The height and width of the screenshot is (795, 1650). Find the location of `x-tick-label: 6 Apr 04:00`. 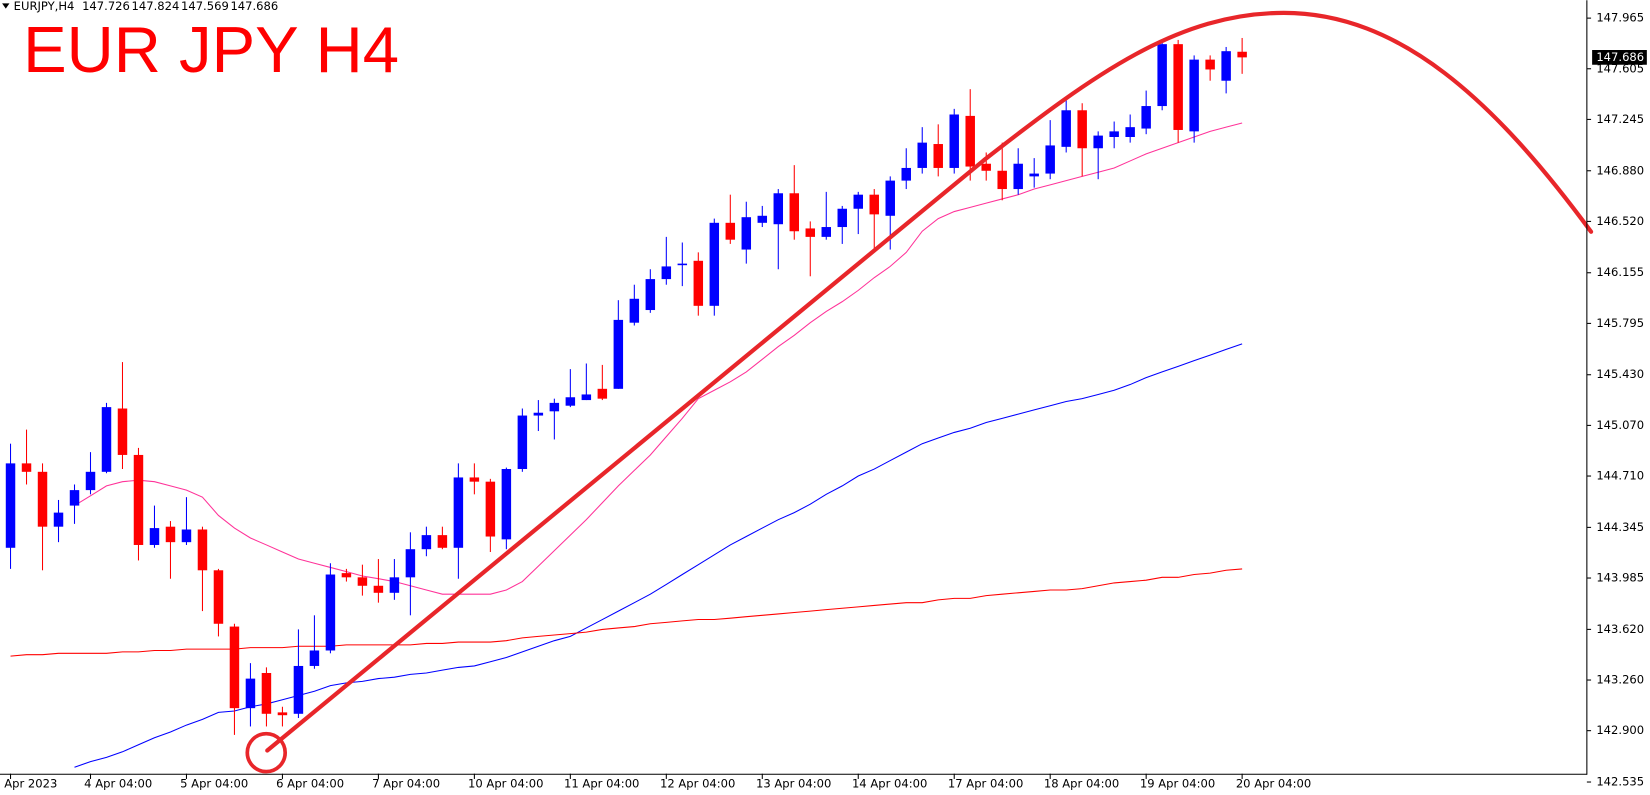

x-tick-label: 6 Apr 04:00 is located at coordinates (310, 784).